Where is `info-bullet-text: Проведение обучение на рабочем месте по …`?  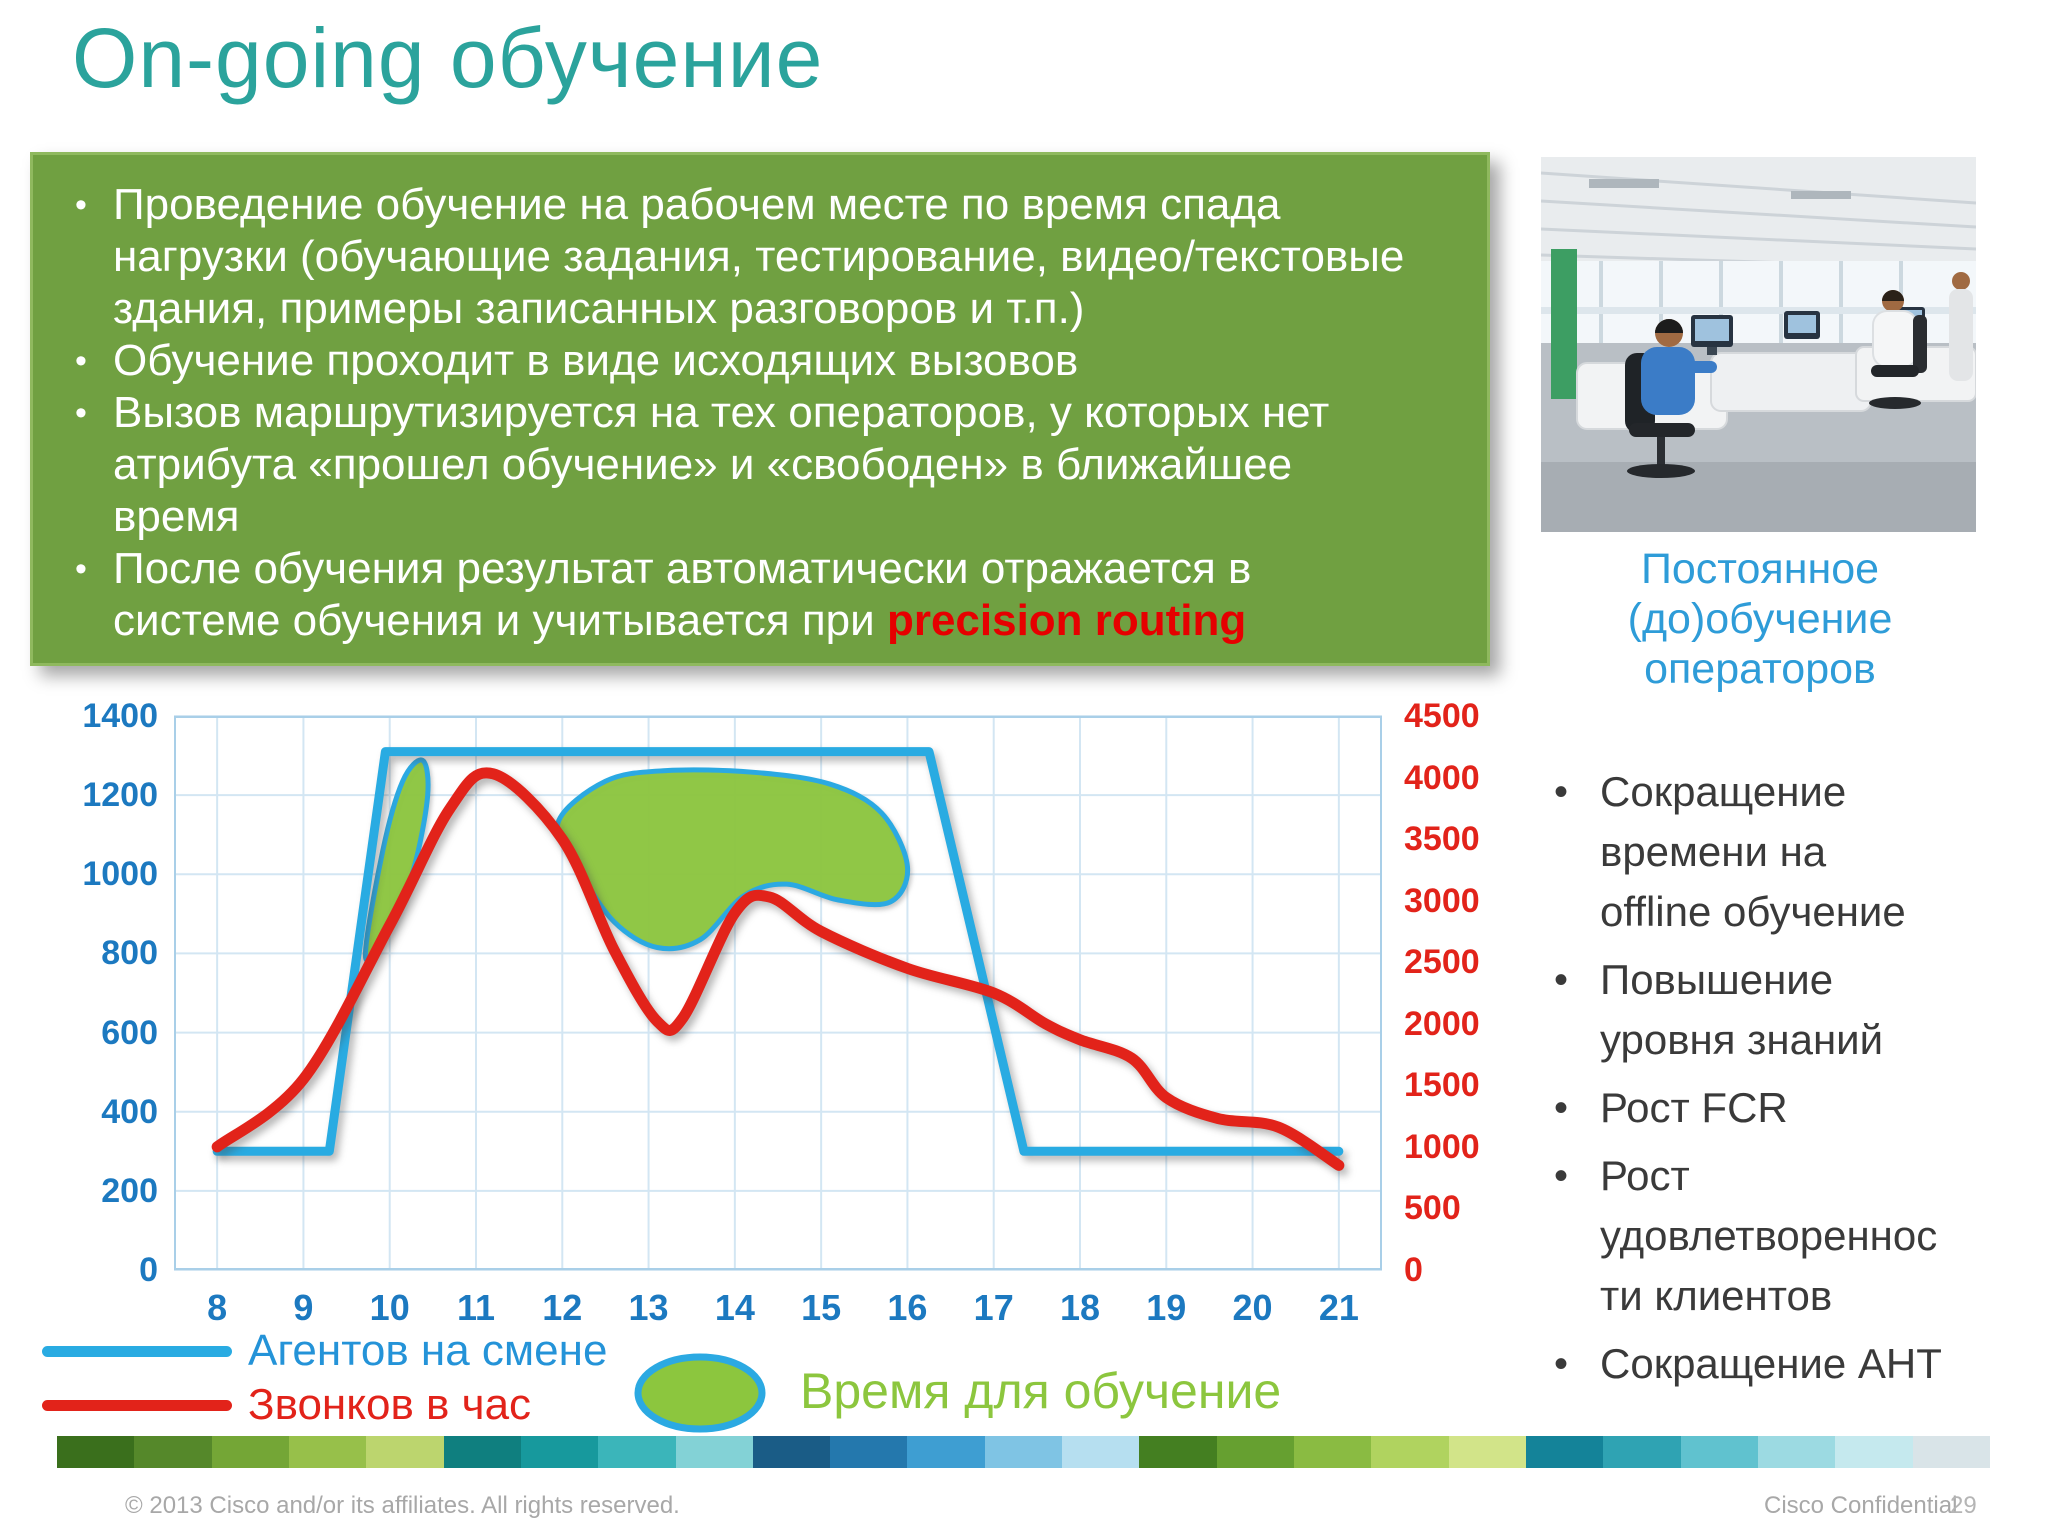 info-bullet-text: Проведение обучение на рабочем месте по … is located at coordinates (759, 256).